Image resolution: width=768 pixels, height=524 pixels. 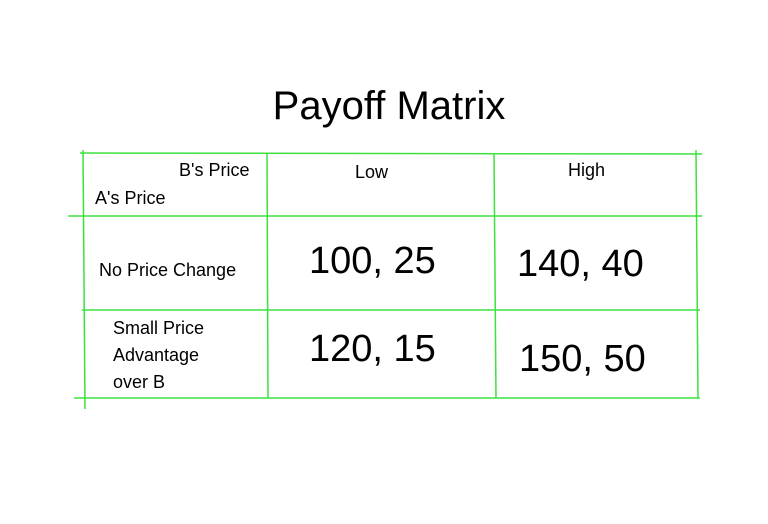 I want to click on payoff-cell: 150, 50, so click(x=582, y=359).